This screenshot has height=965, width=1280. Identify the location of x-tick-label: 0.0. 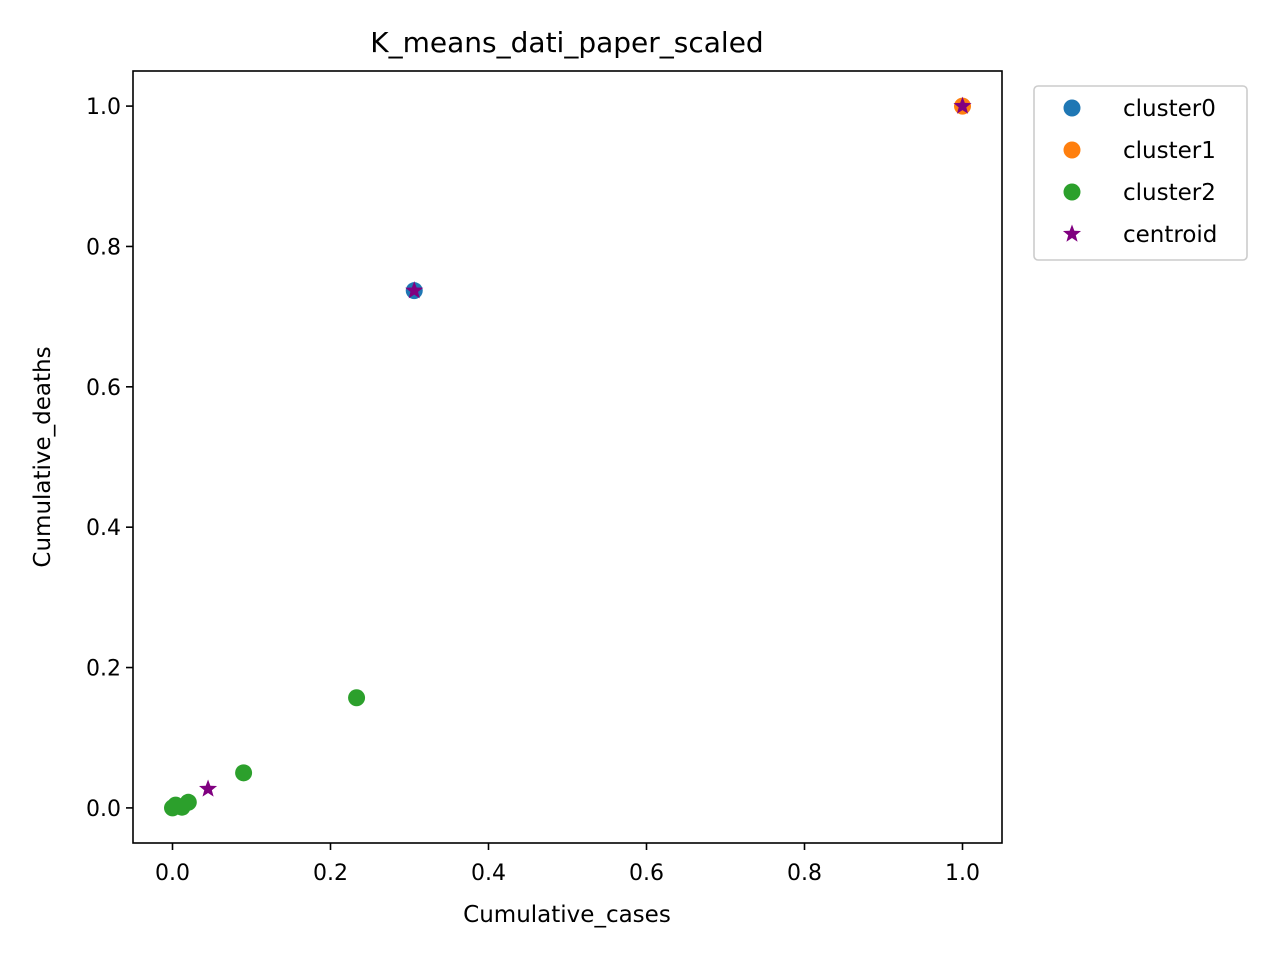
(172, 873).